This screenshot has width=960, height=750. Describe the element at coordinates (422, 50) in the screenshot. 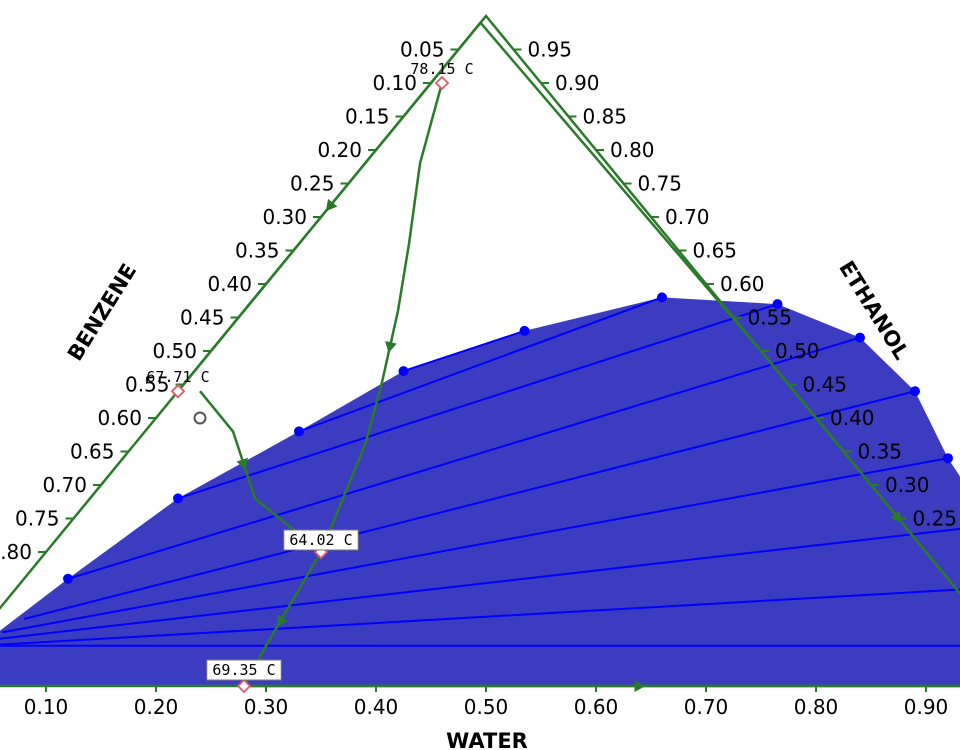

I see `left-tick-label: 0.05` at that location.